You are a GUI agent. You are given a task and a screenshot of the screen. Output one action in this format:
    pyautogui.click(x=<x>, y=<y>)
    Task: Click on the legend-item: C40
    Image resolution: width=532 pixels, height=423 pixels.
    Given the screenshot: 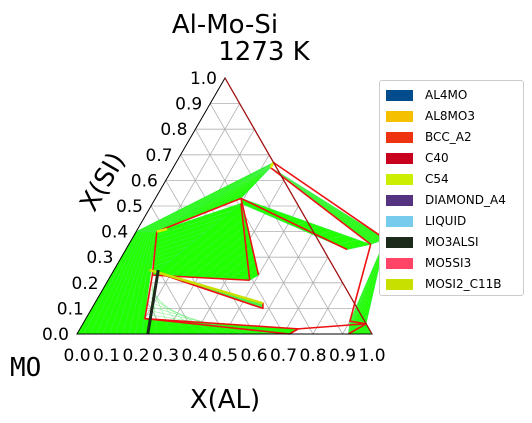 What is the action you would take?
    pyautogui.click(x=417, y=158)
    